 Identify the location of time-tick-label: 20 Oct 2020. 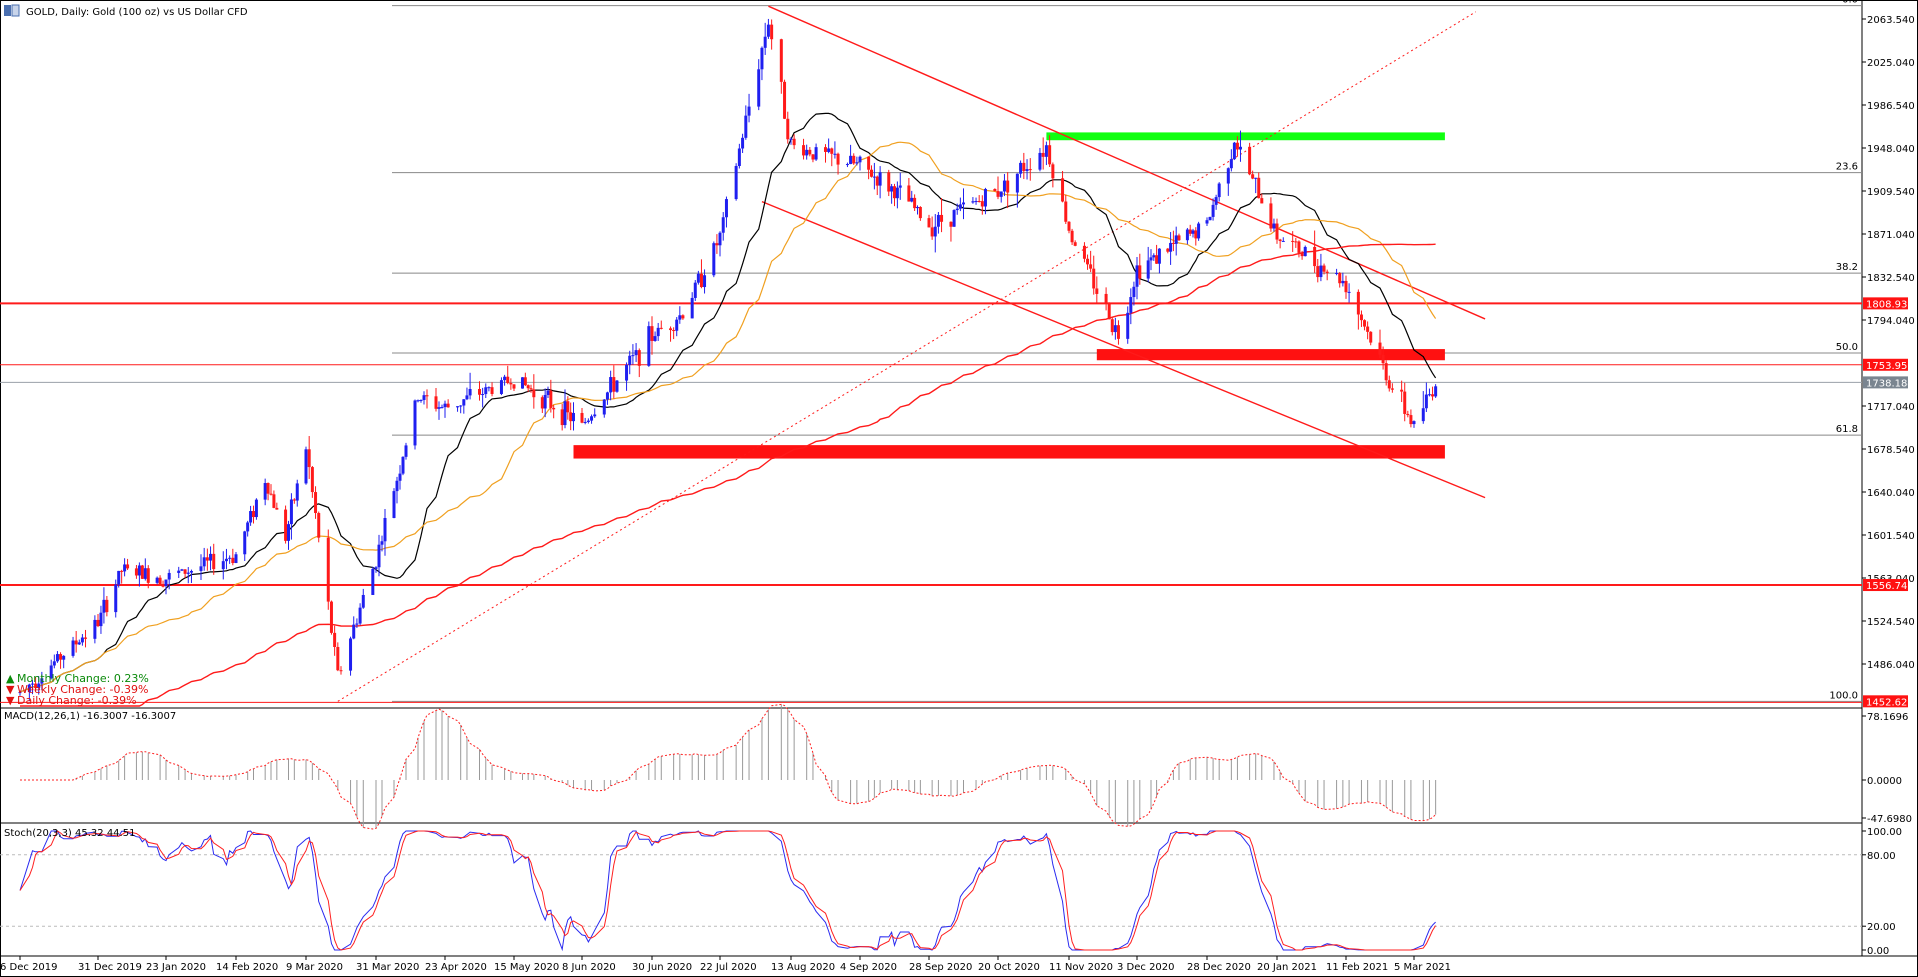
(1009, 967).